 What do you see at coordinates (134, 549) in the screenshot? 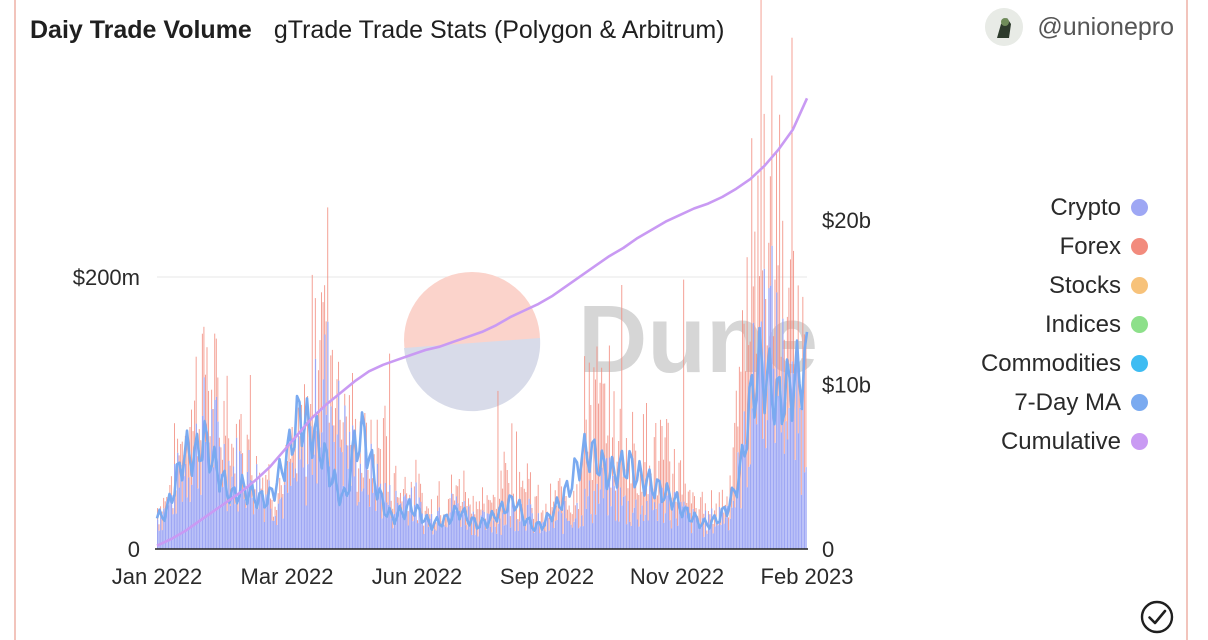
I see `y-left-tick: 0` at bounding box center [134, 549].